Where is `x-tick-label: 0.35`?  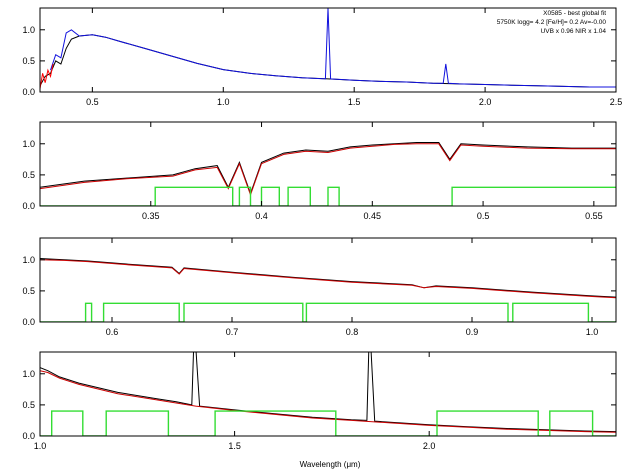 x-tick-label: 0.35 is located at coordinates (151, 216).